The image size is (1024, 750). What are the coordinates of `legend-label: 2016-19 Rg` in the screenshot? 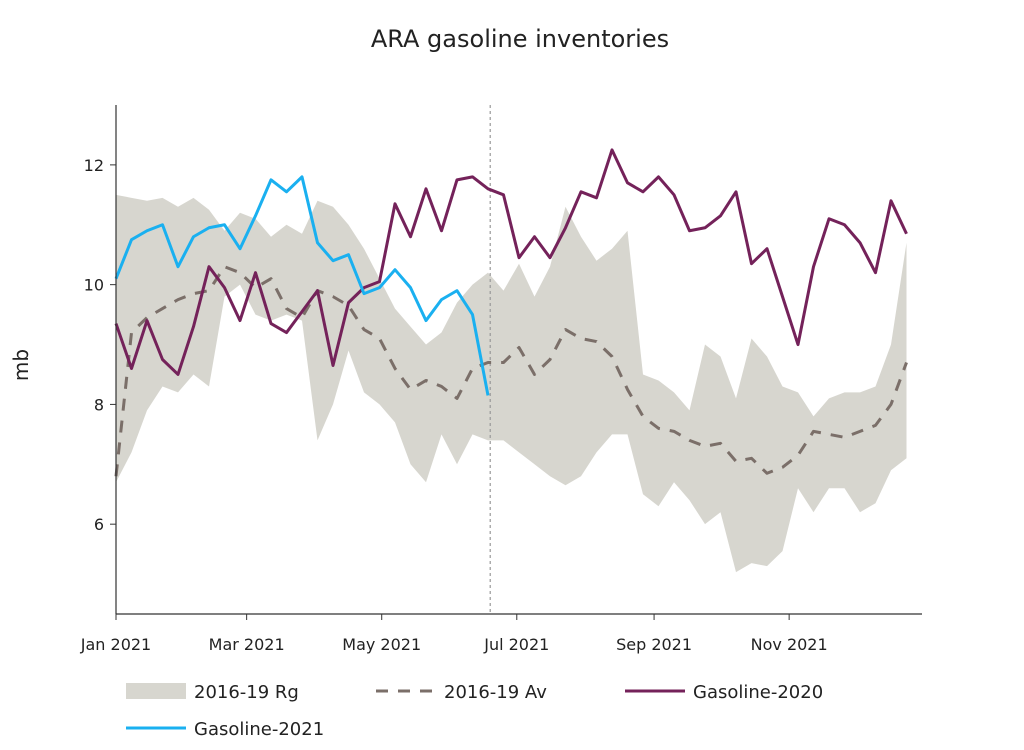 It's located at (246, 692).